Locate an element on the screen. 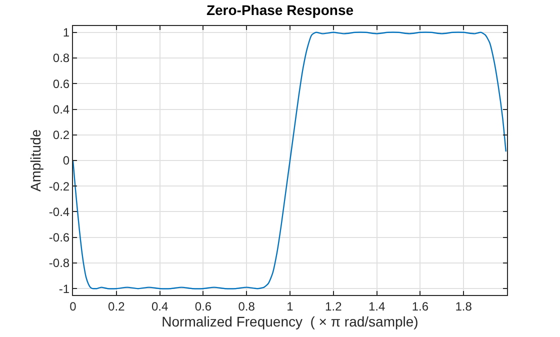 The height and width of the screenshot is (337, 560). x-tick-label: 1.2 is located at coordinates (333, 306).